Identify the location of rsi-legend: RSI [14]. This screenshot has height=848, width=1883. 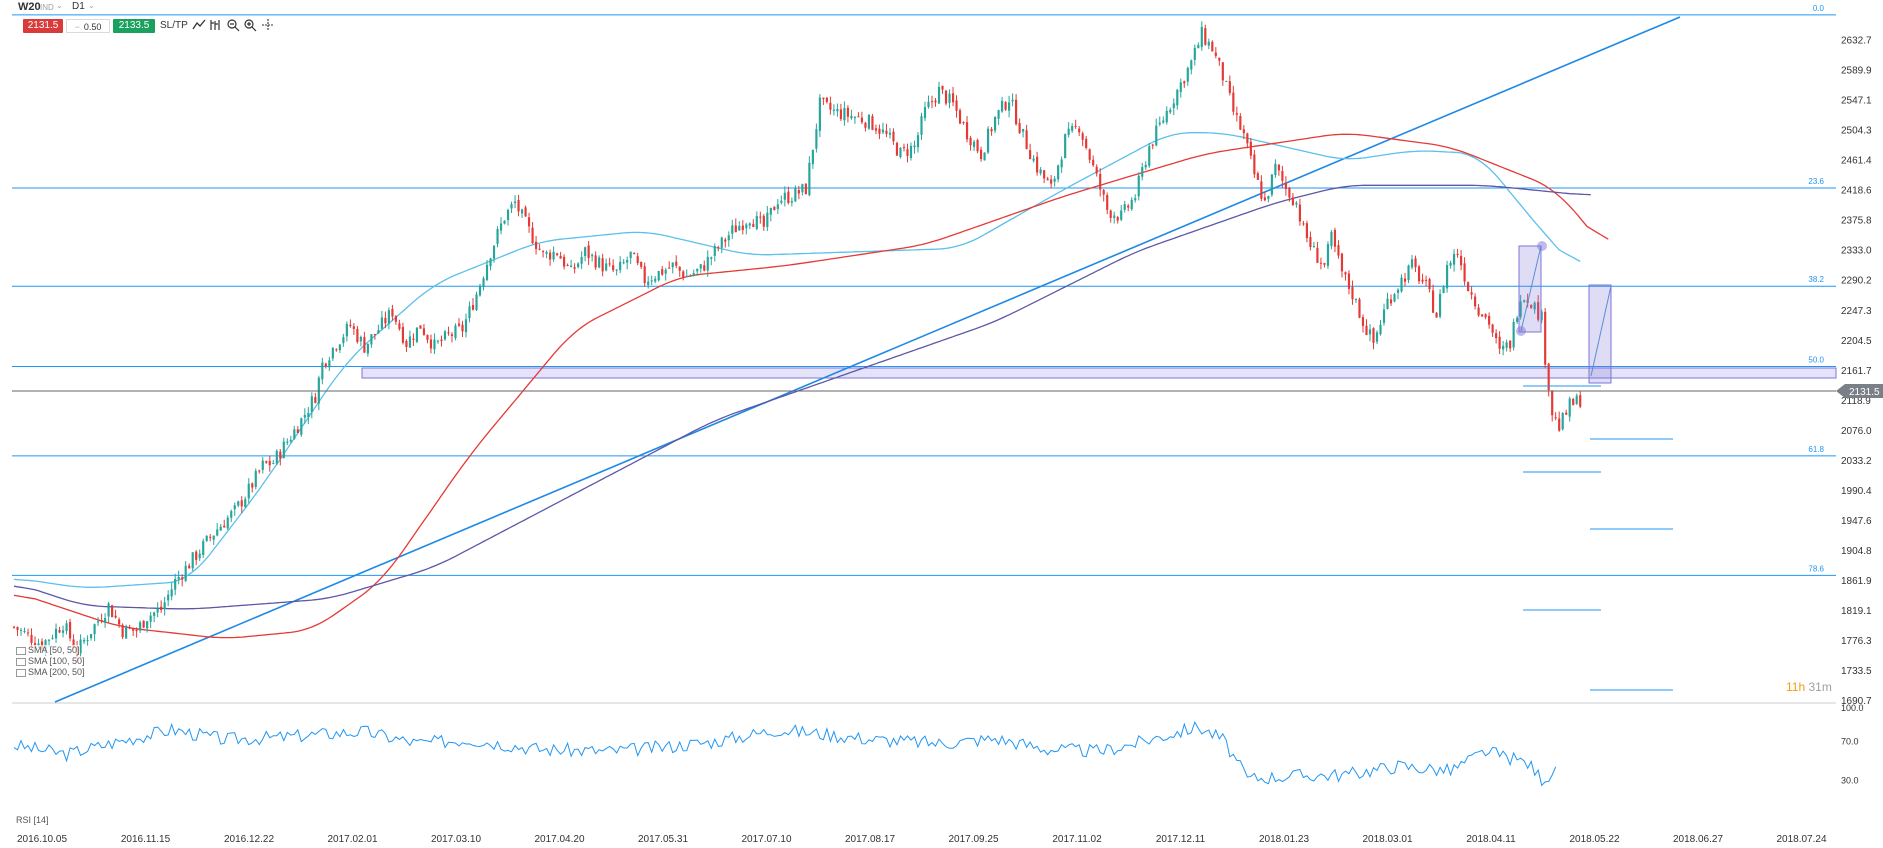
(32, 820).